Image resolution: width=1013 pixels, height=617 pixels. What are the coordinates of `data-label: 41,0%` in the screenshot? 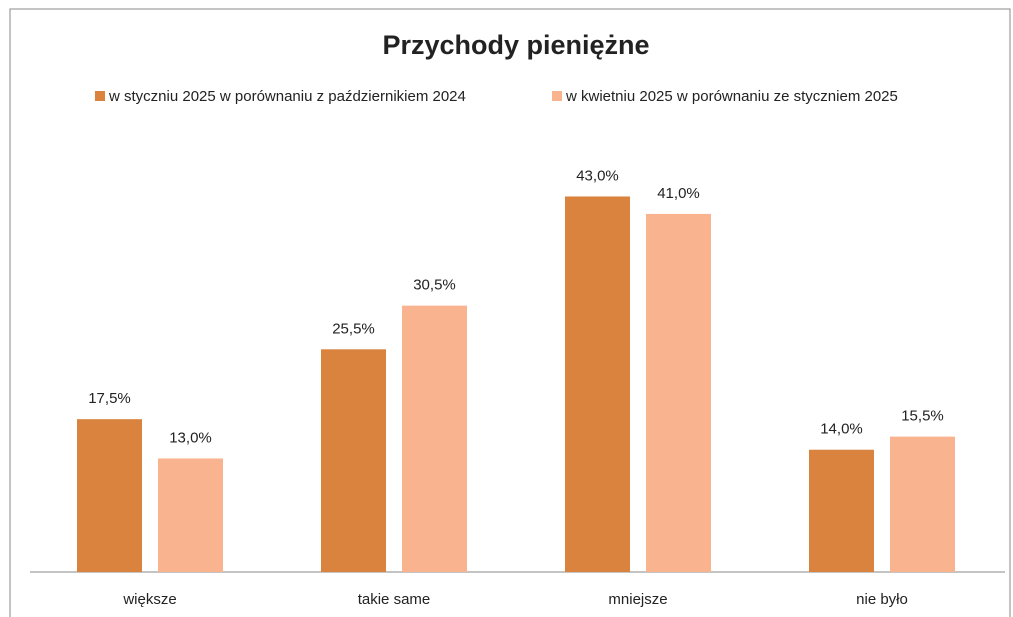 It's located at (678, 193).